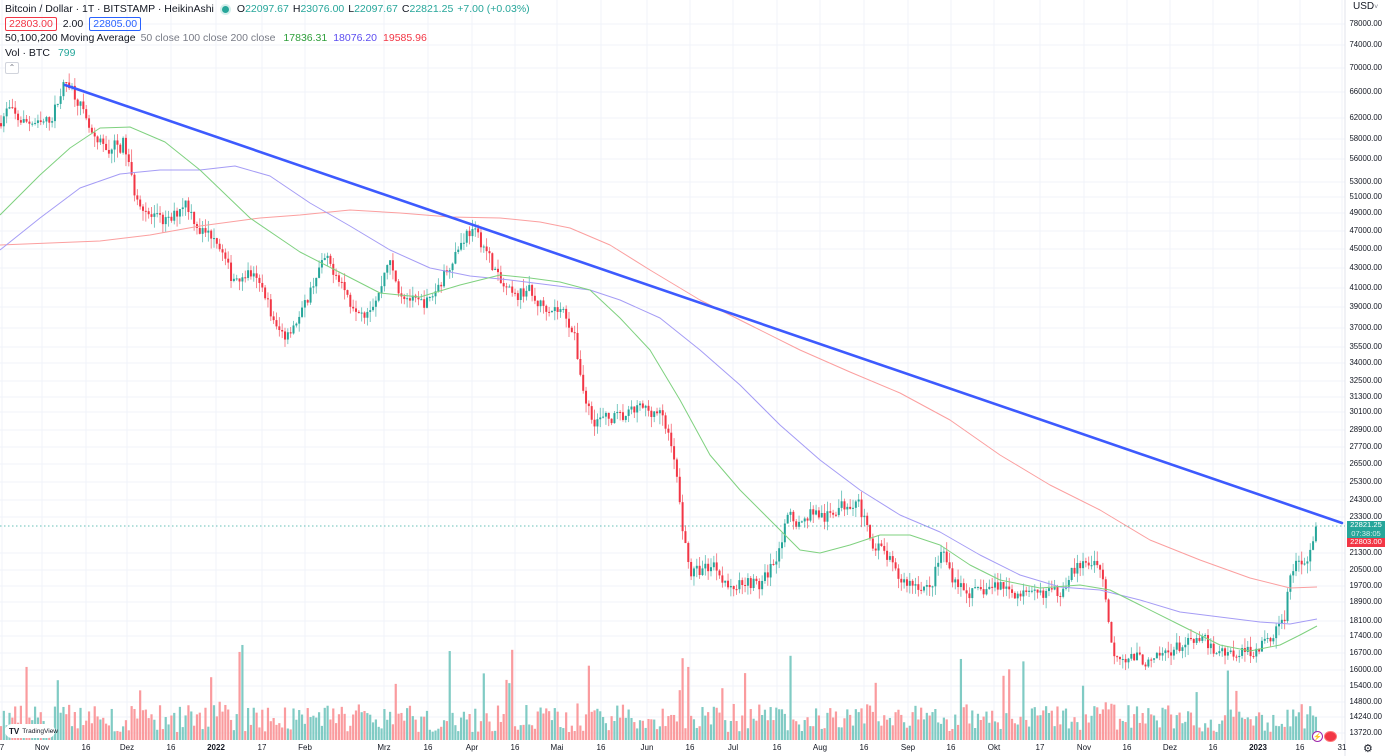 Image resolution: width=1387 pixels, height=756 pixels. I want to click on bar-countdown: 07:38:05, so click(1366, 533).